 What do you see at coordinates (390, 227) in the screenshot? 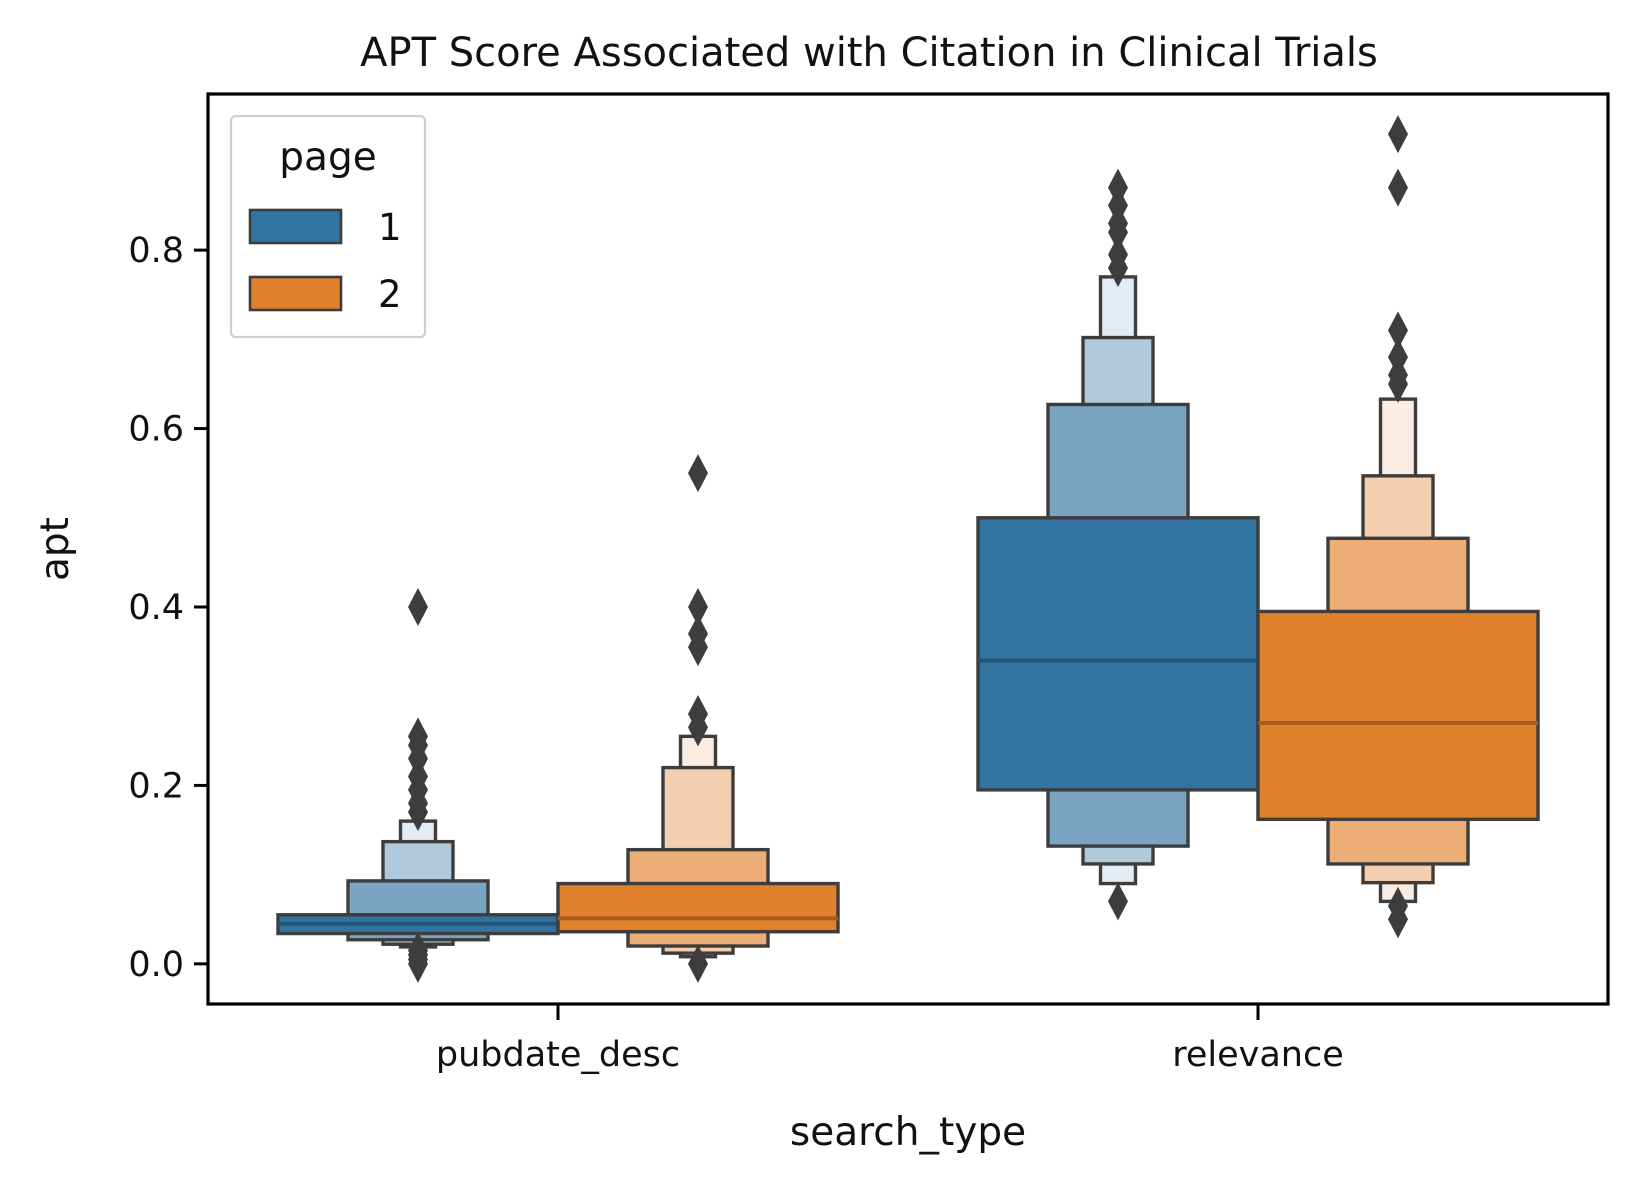
I see `legend-label-page-1: 1` at bounding box center [390, 227].